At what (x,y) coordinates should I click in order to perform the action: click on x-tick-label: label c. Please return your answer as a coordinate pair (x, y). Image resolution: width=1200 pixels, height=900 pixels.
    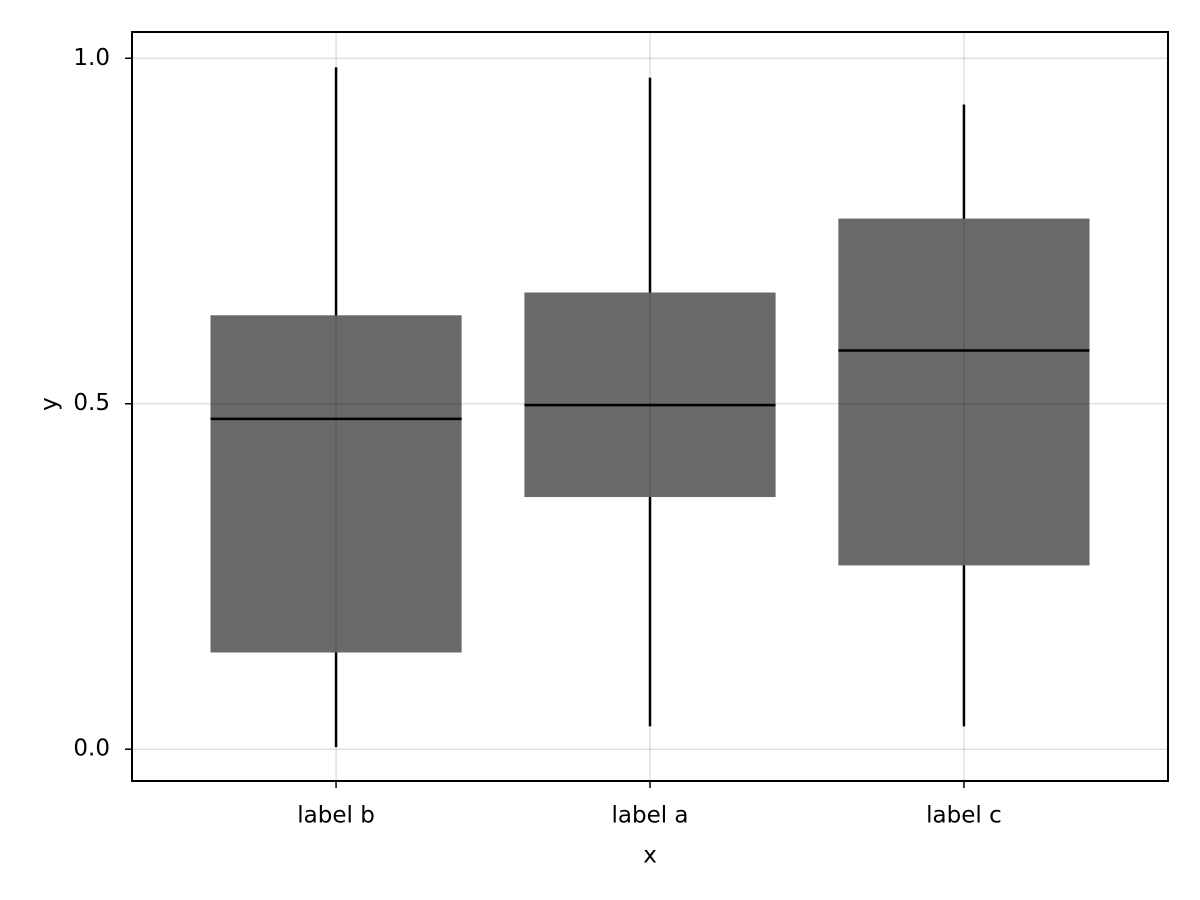
    Looking at the image, I should click on (964, 816).